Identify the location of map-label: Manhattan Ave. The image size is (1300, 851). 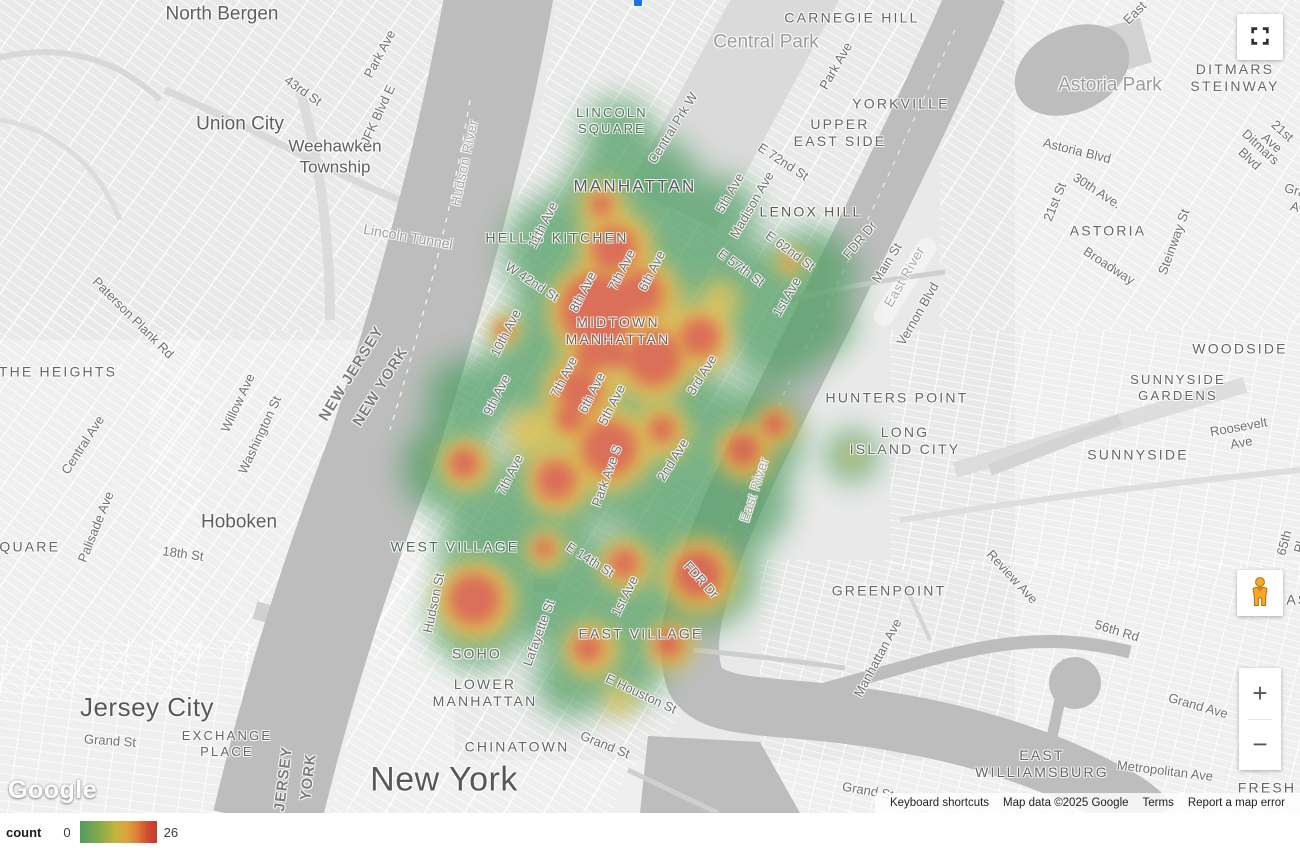
(877, 658).